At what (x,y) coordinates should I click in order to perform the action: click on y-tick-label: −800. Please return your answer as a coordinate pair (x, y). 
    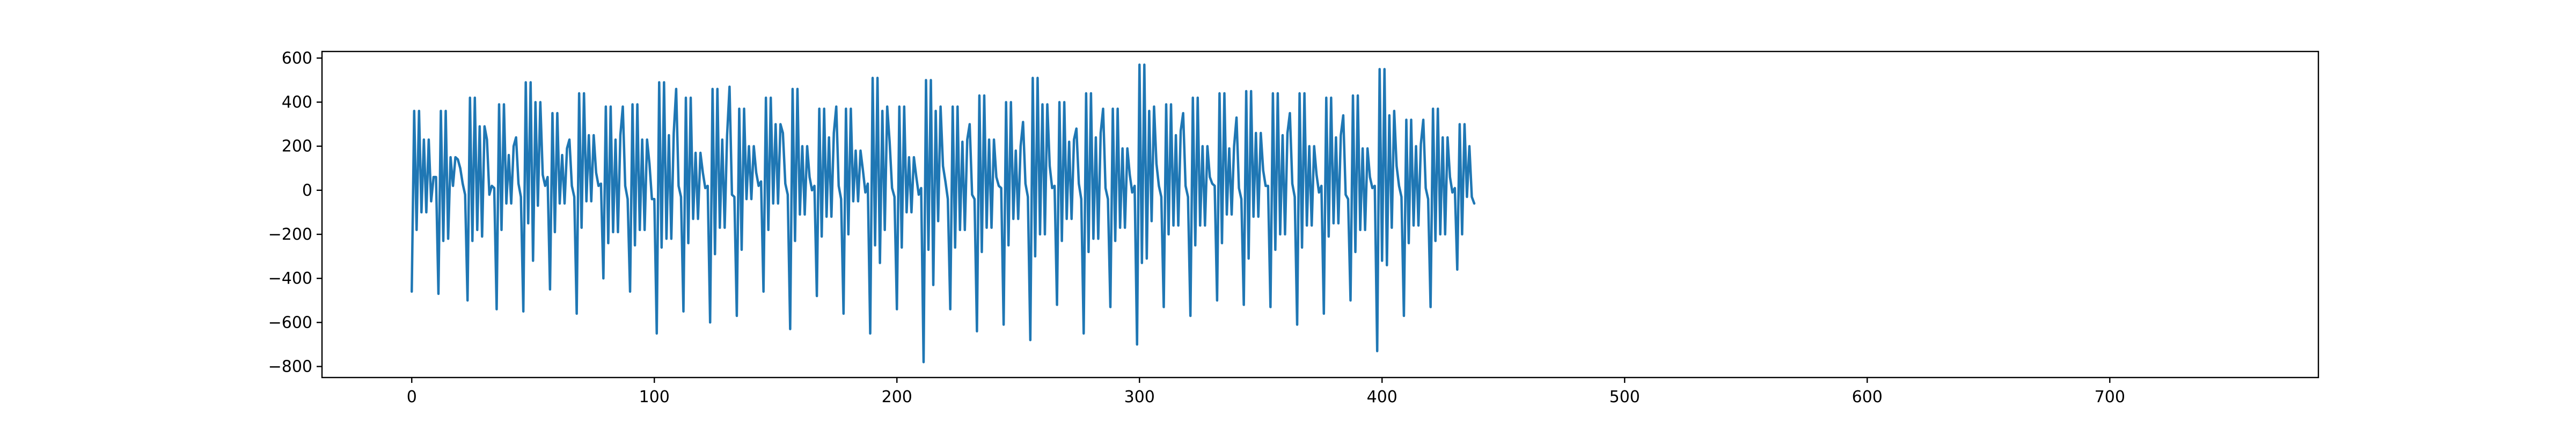
    Looking at the image, I should click on (290, 366).